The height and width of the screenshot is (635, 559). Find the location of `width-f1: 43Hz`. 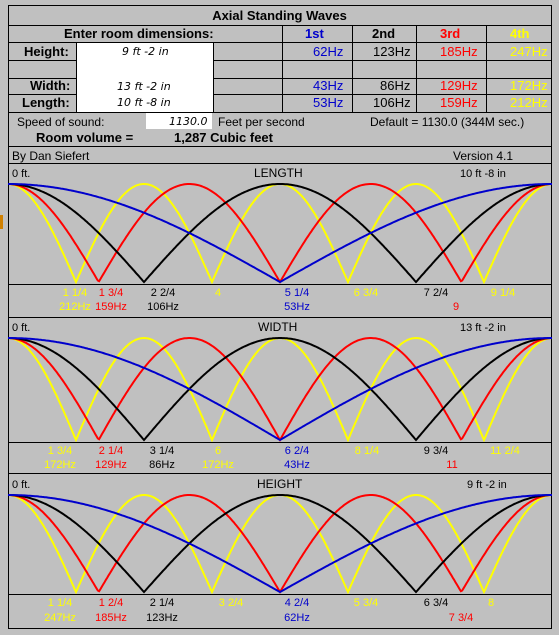

width-f1: 43Hz is located at coordinates (328, 85).